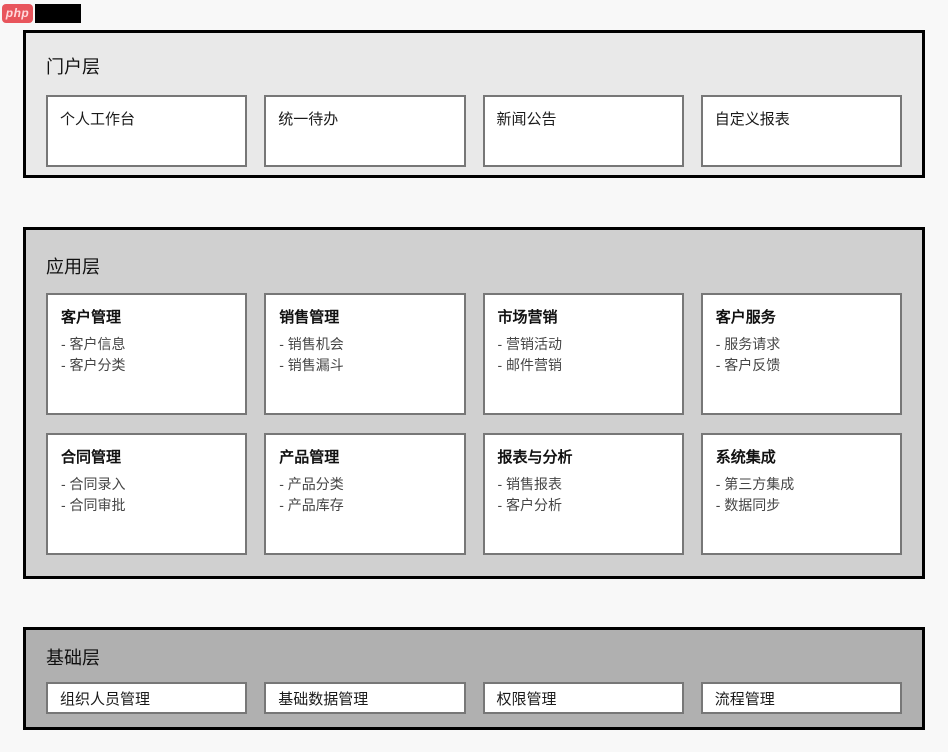 This screenshot has width=948, height=752. I want to click on module-item: - 第三方集成, so click(755, 484).